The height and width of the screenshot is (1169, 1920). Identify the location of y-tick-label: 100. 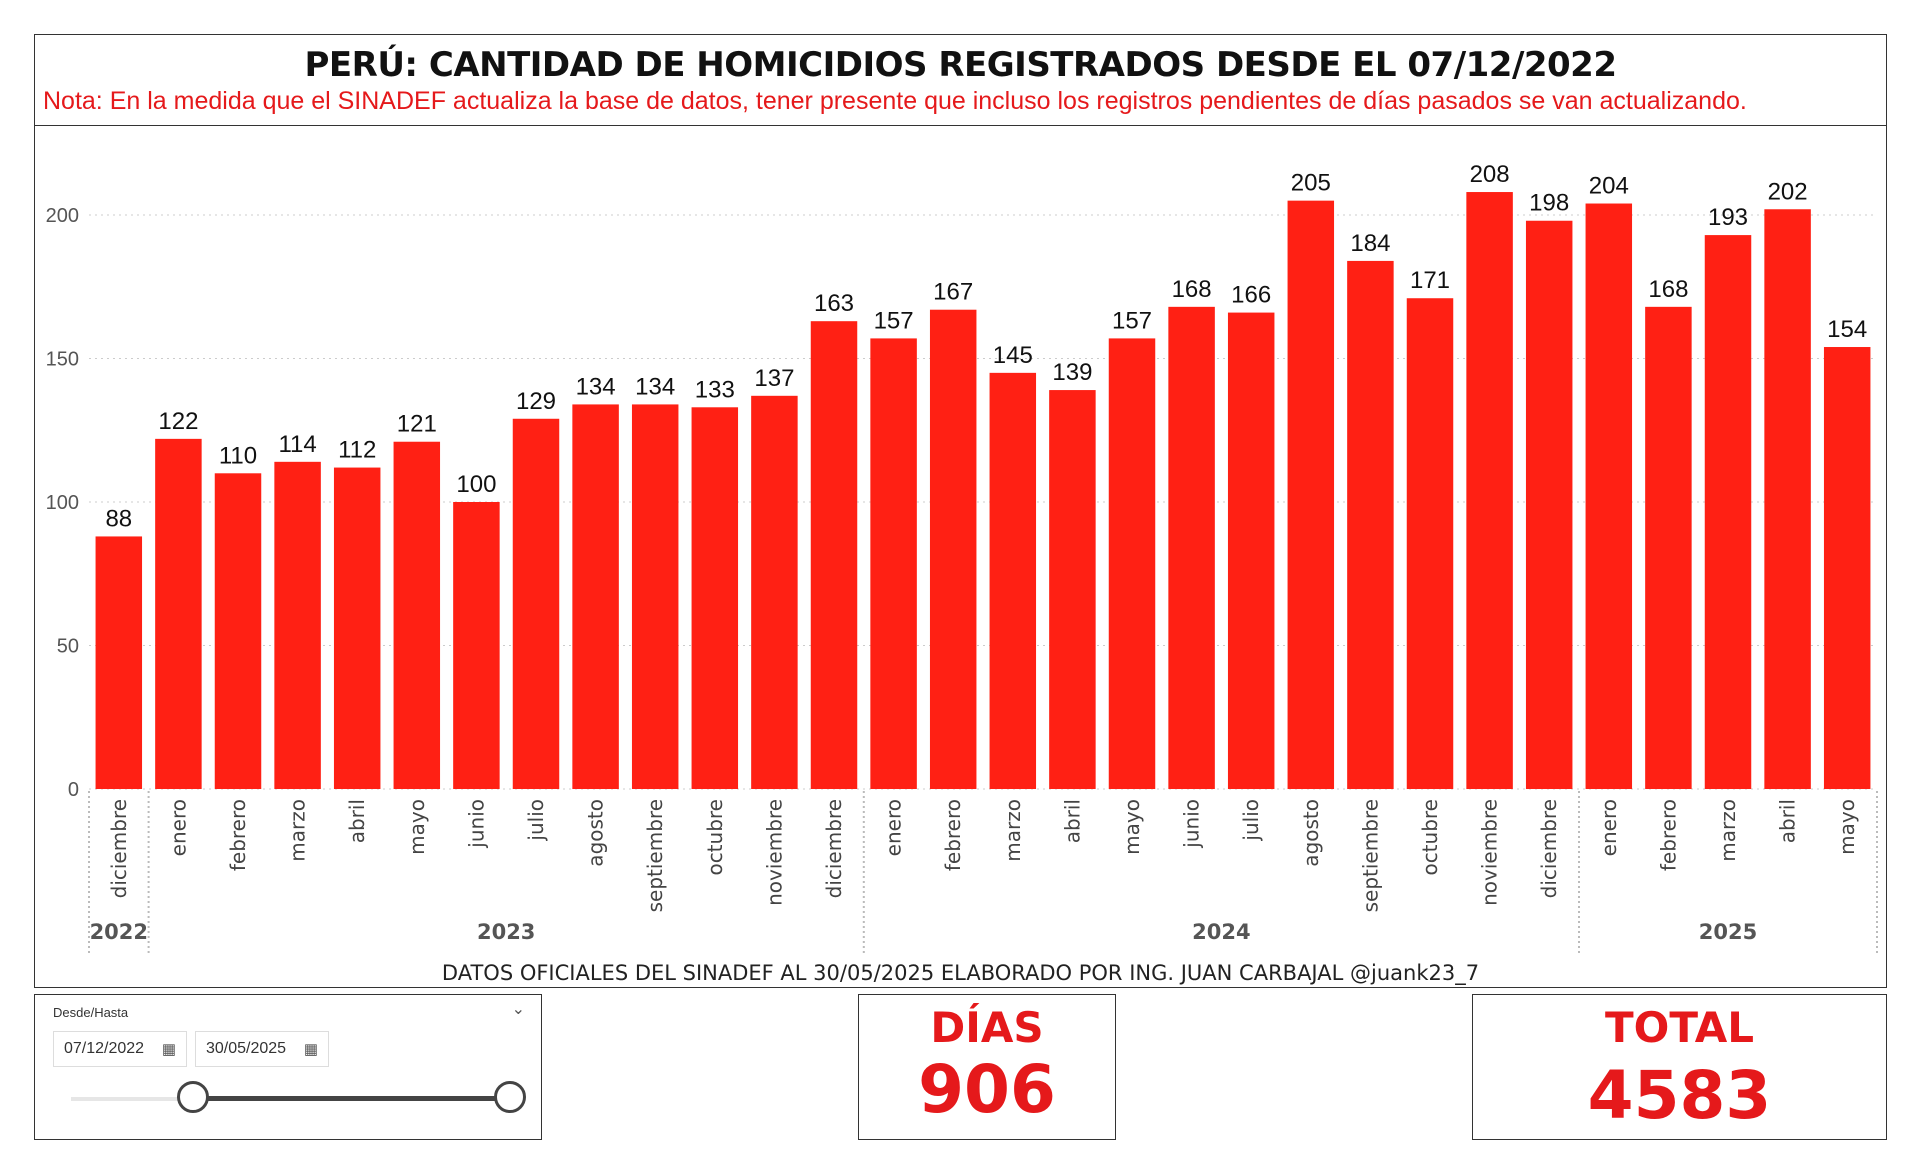
(62, 503).